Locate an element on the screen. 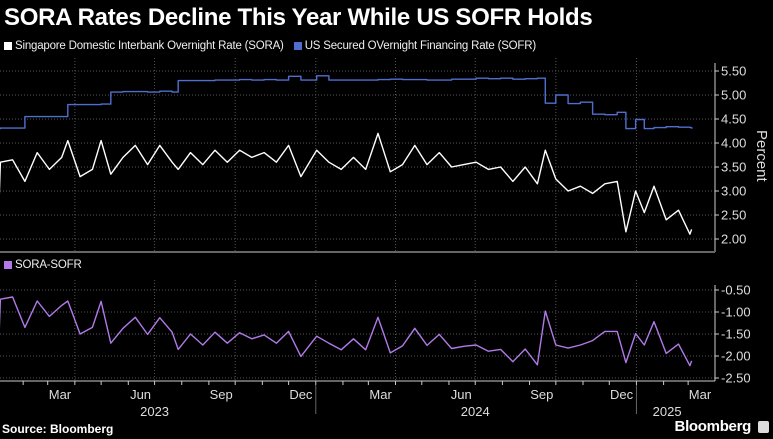 This screenshot has height=439, width=773. x-year-label: 2023 is located at coordinates (154, 411).